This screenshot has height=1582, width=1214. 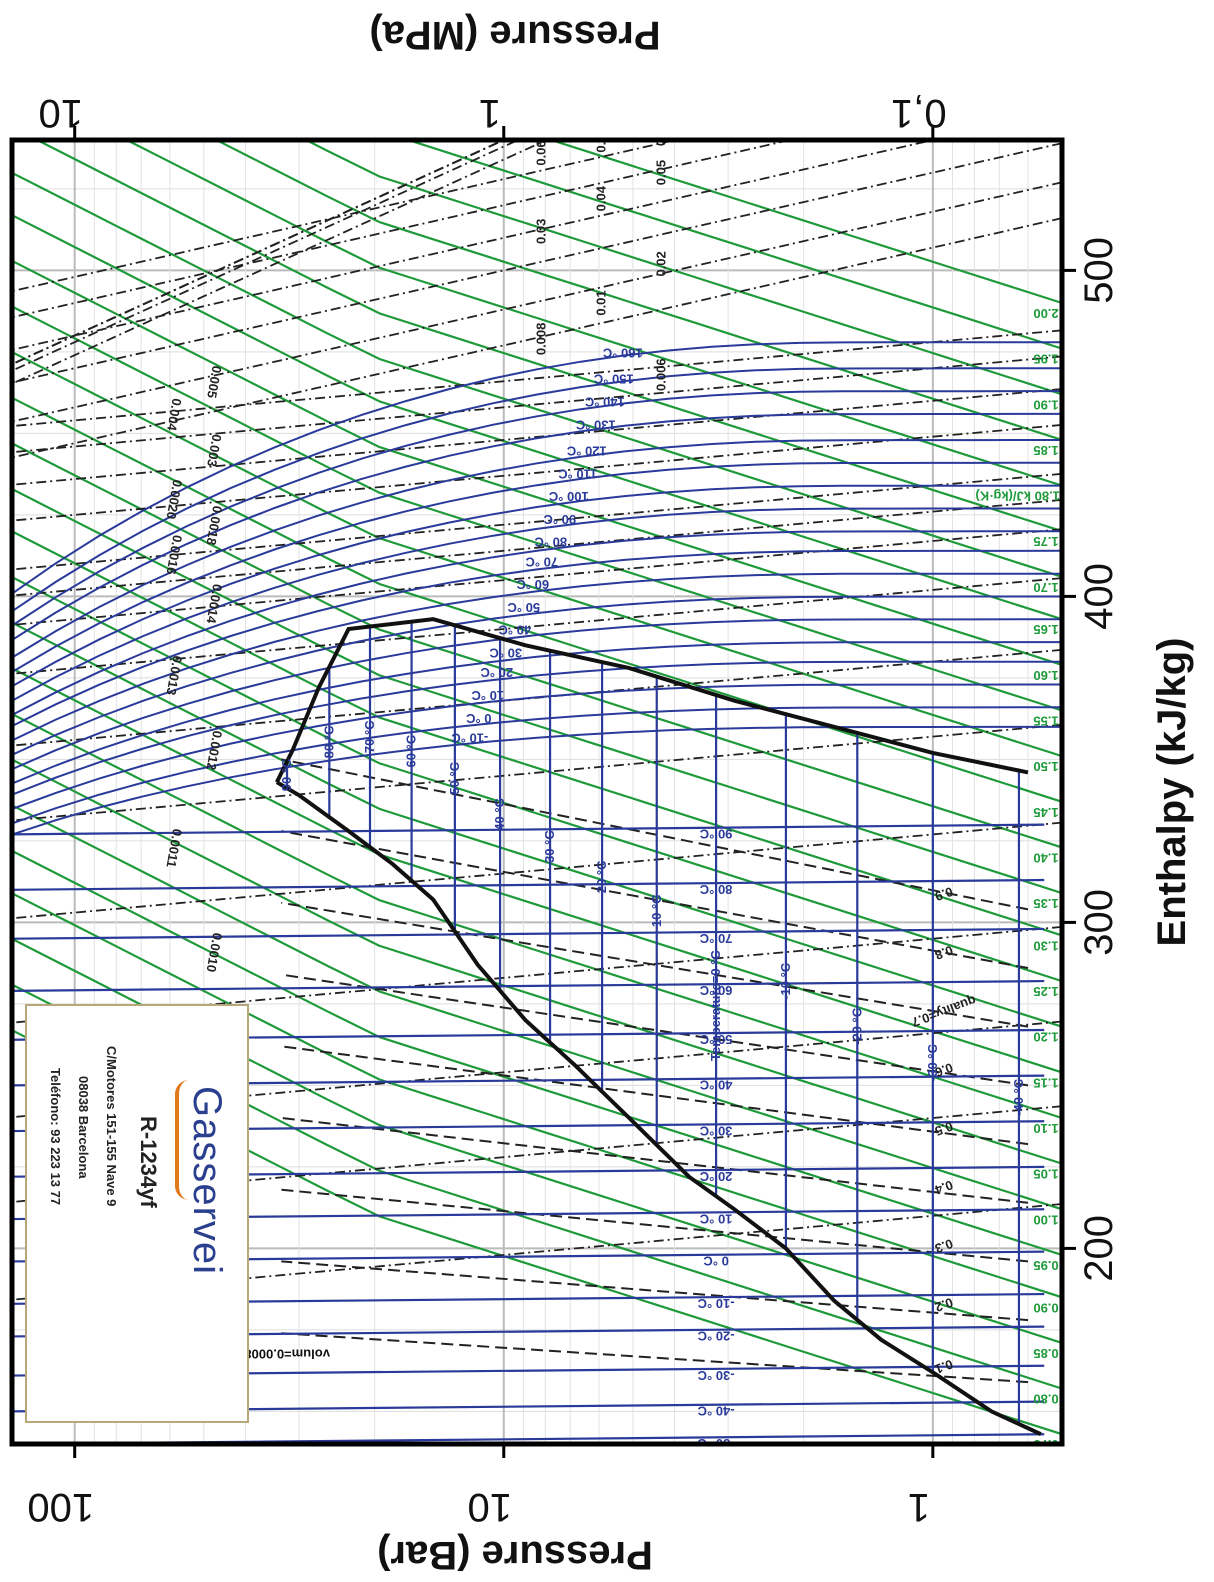 I want to click on isentrope-label: 0.85, so click(x=1045, y=1353).